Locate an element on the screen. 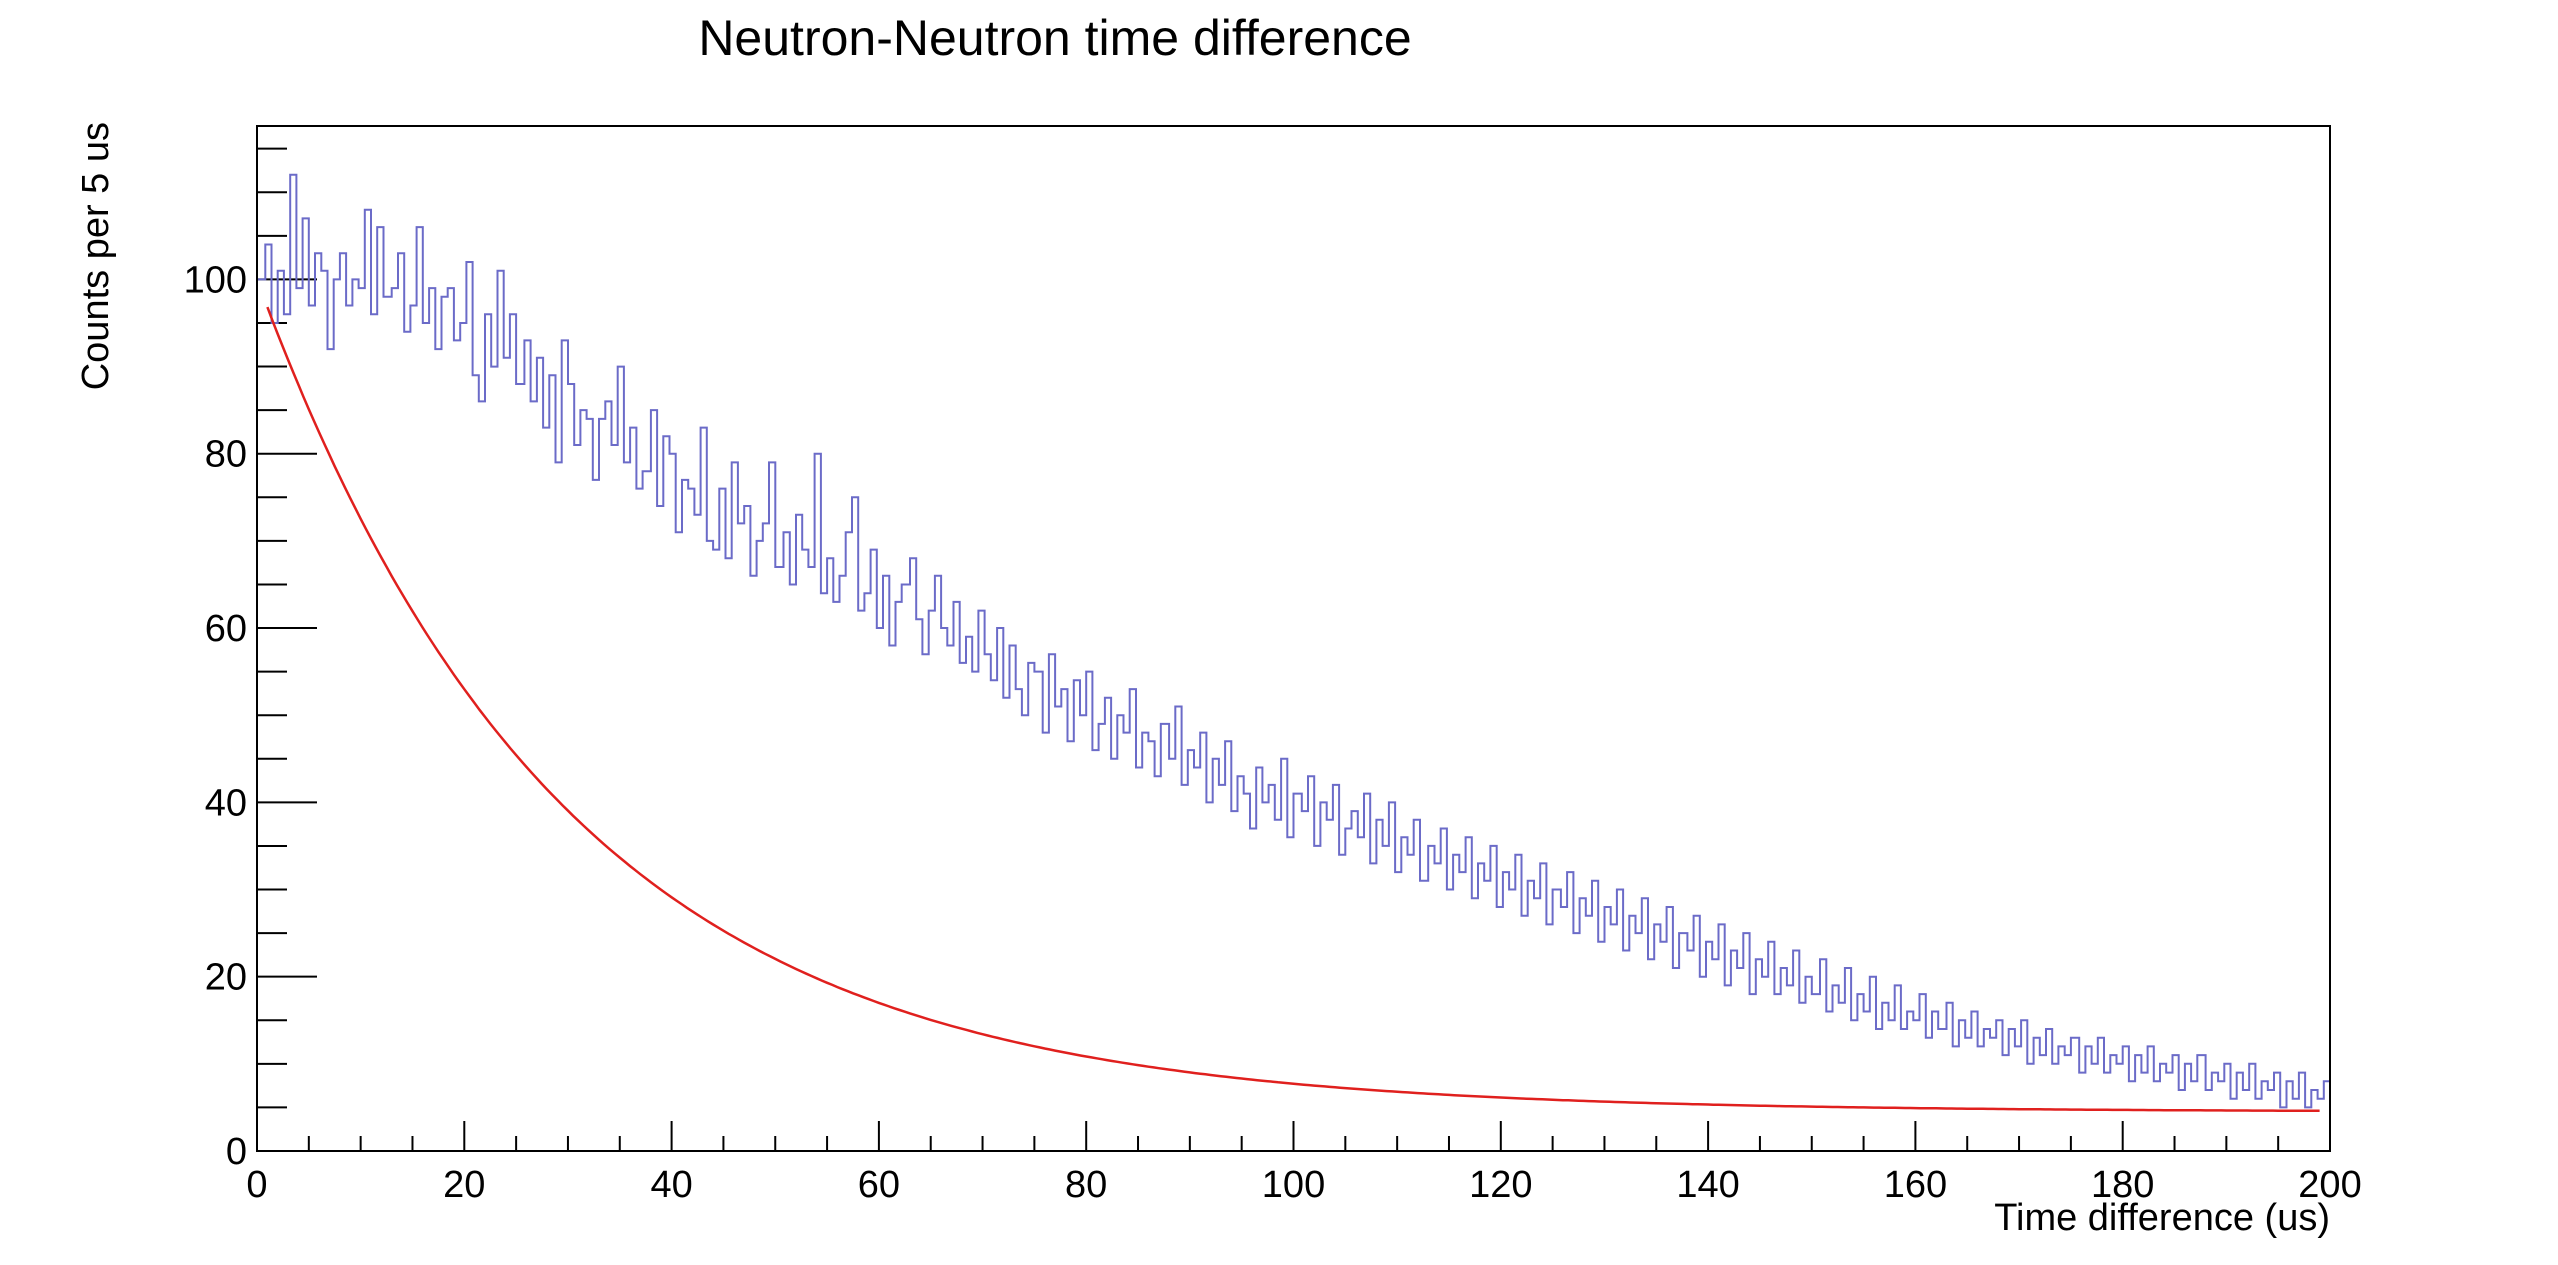 This screenshot has width=2558, height=1265. y-tick-label: 40 is located at coordinates (226, 803).